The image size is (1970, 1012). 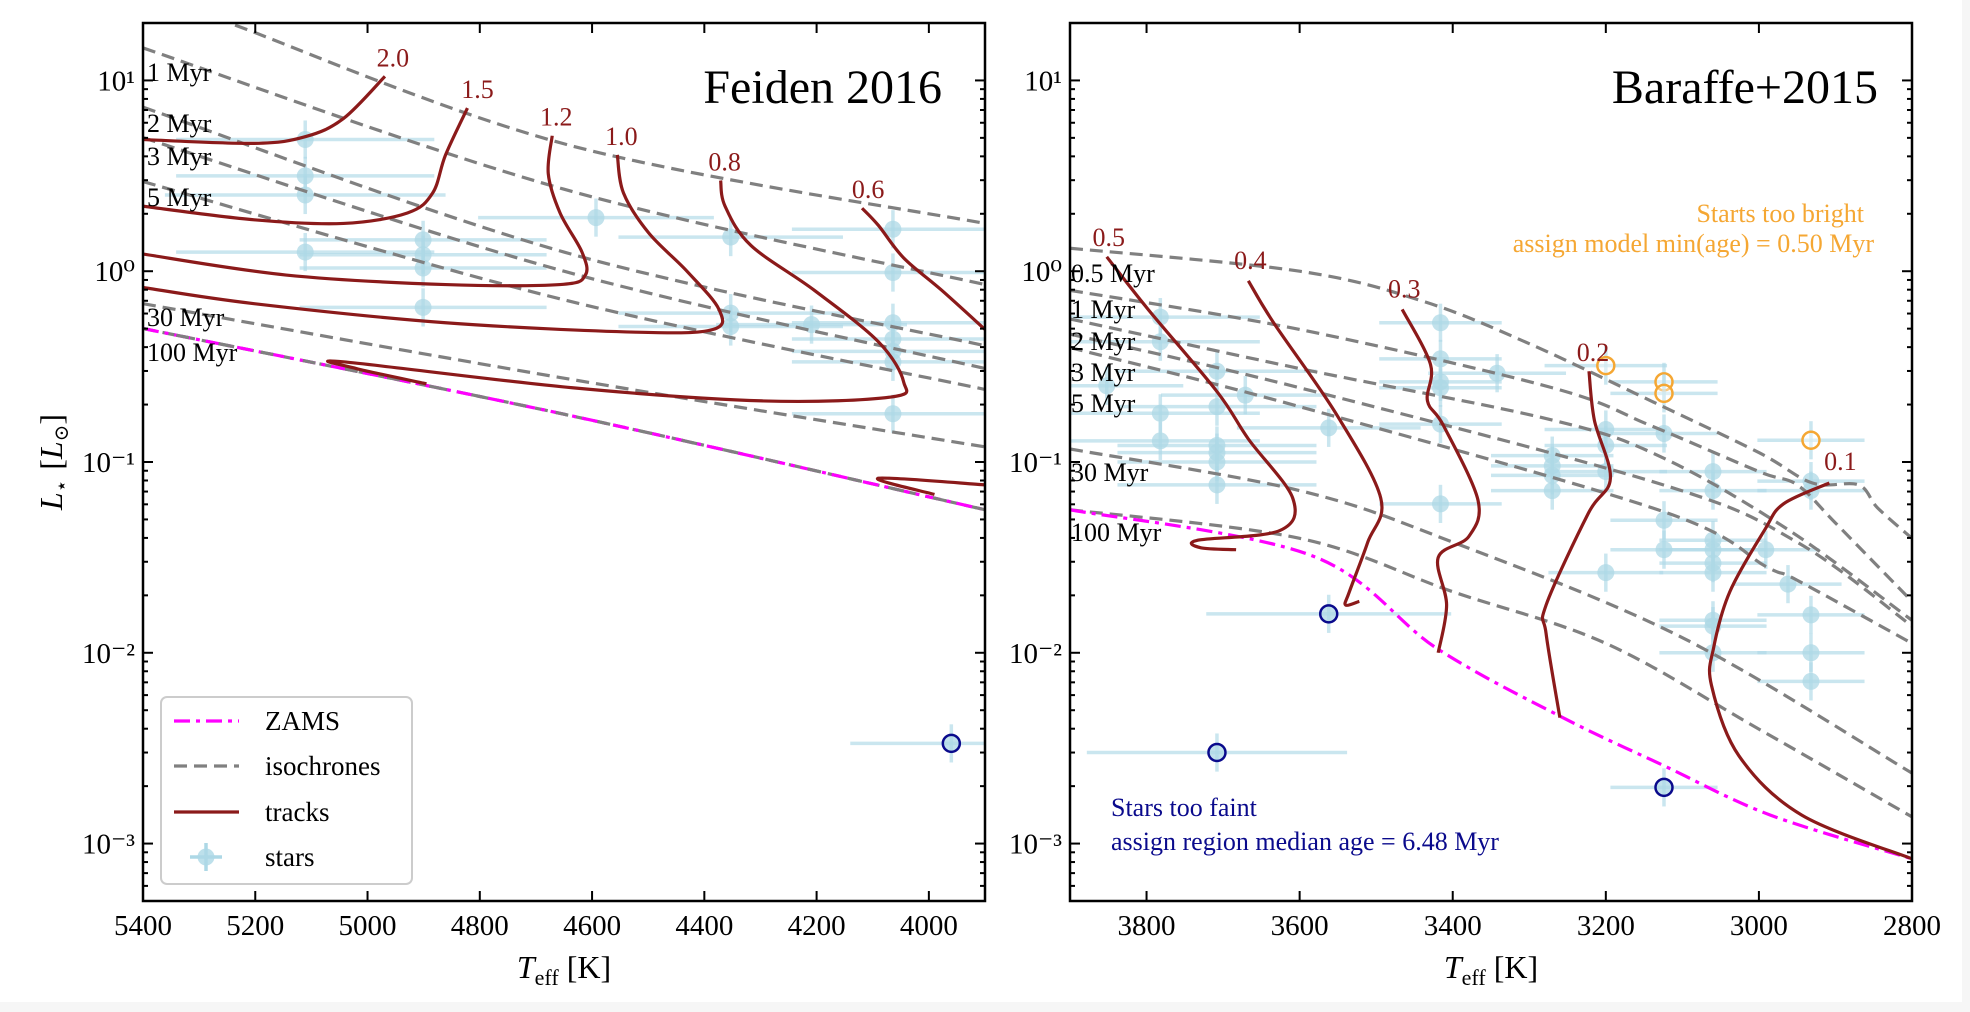 I want to click on legend: ZAMS isochrones tracks stars, so click(x=286, y=790).